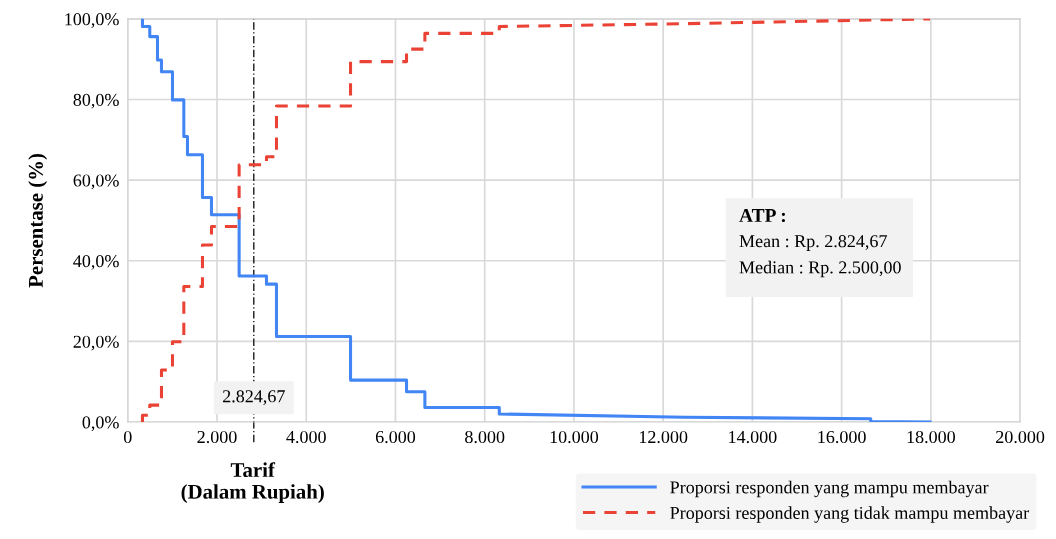  I want to click on y-tick-label: 100,0%, so click(92, 20).